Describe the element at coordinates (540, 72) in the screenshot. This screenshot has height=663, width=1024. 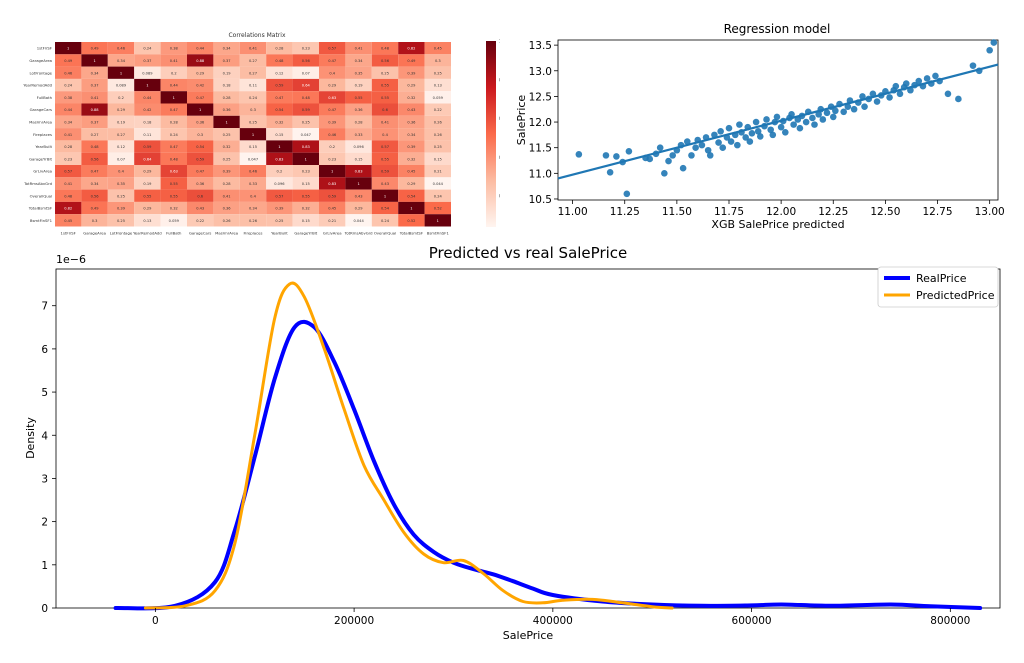
I see `regression-ytick-label: 13.0` at that location.